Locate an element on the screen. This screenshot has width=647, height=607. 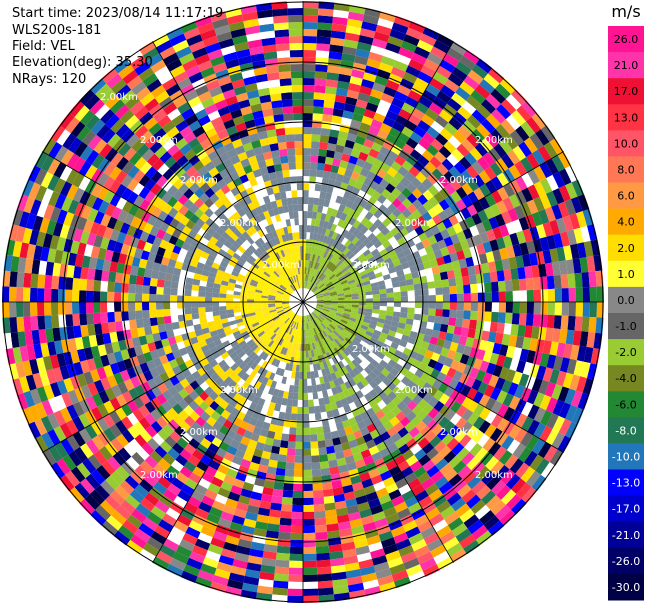
colorbar-tick-label: 26.0 is located at coordinates (626, 39).